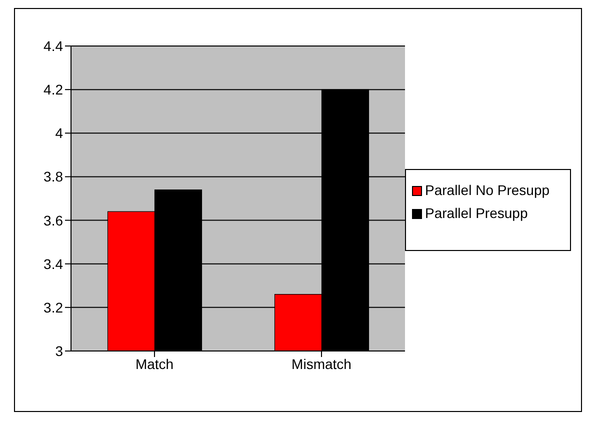 The image size is (594, 432). I want to click on y-tick-label: 3.6, so click(54, 220).